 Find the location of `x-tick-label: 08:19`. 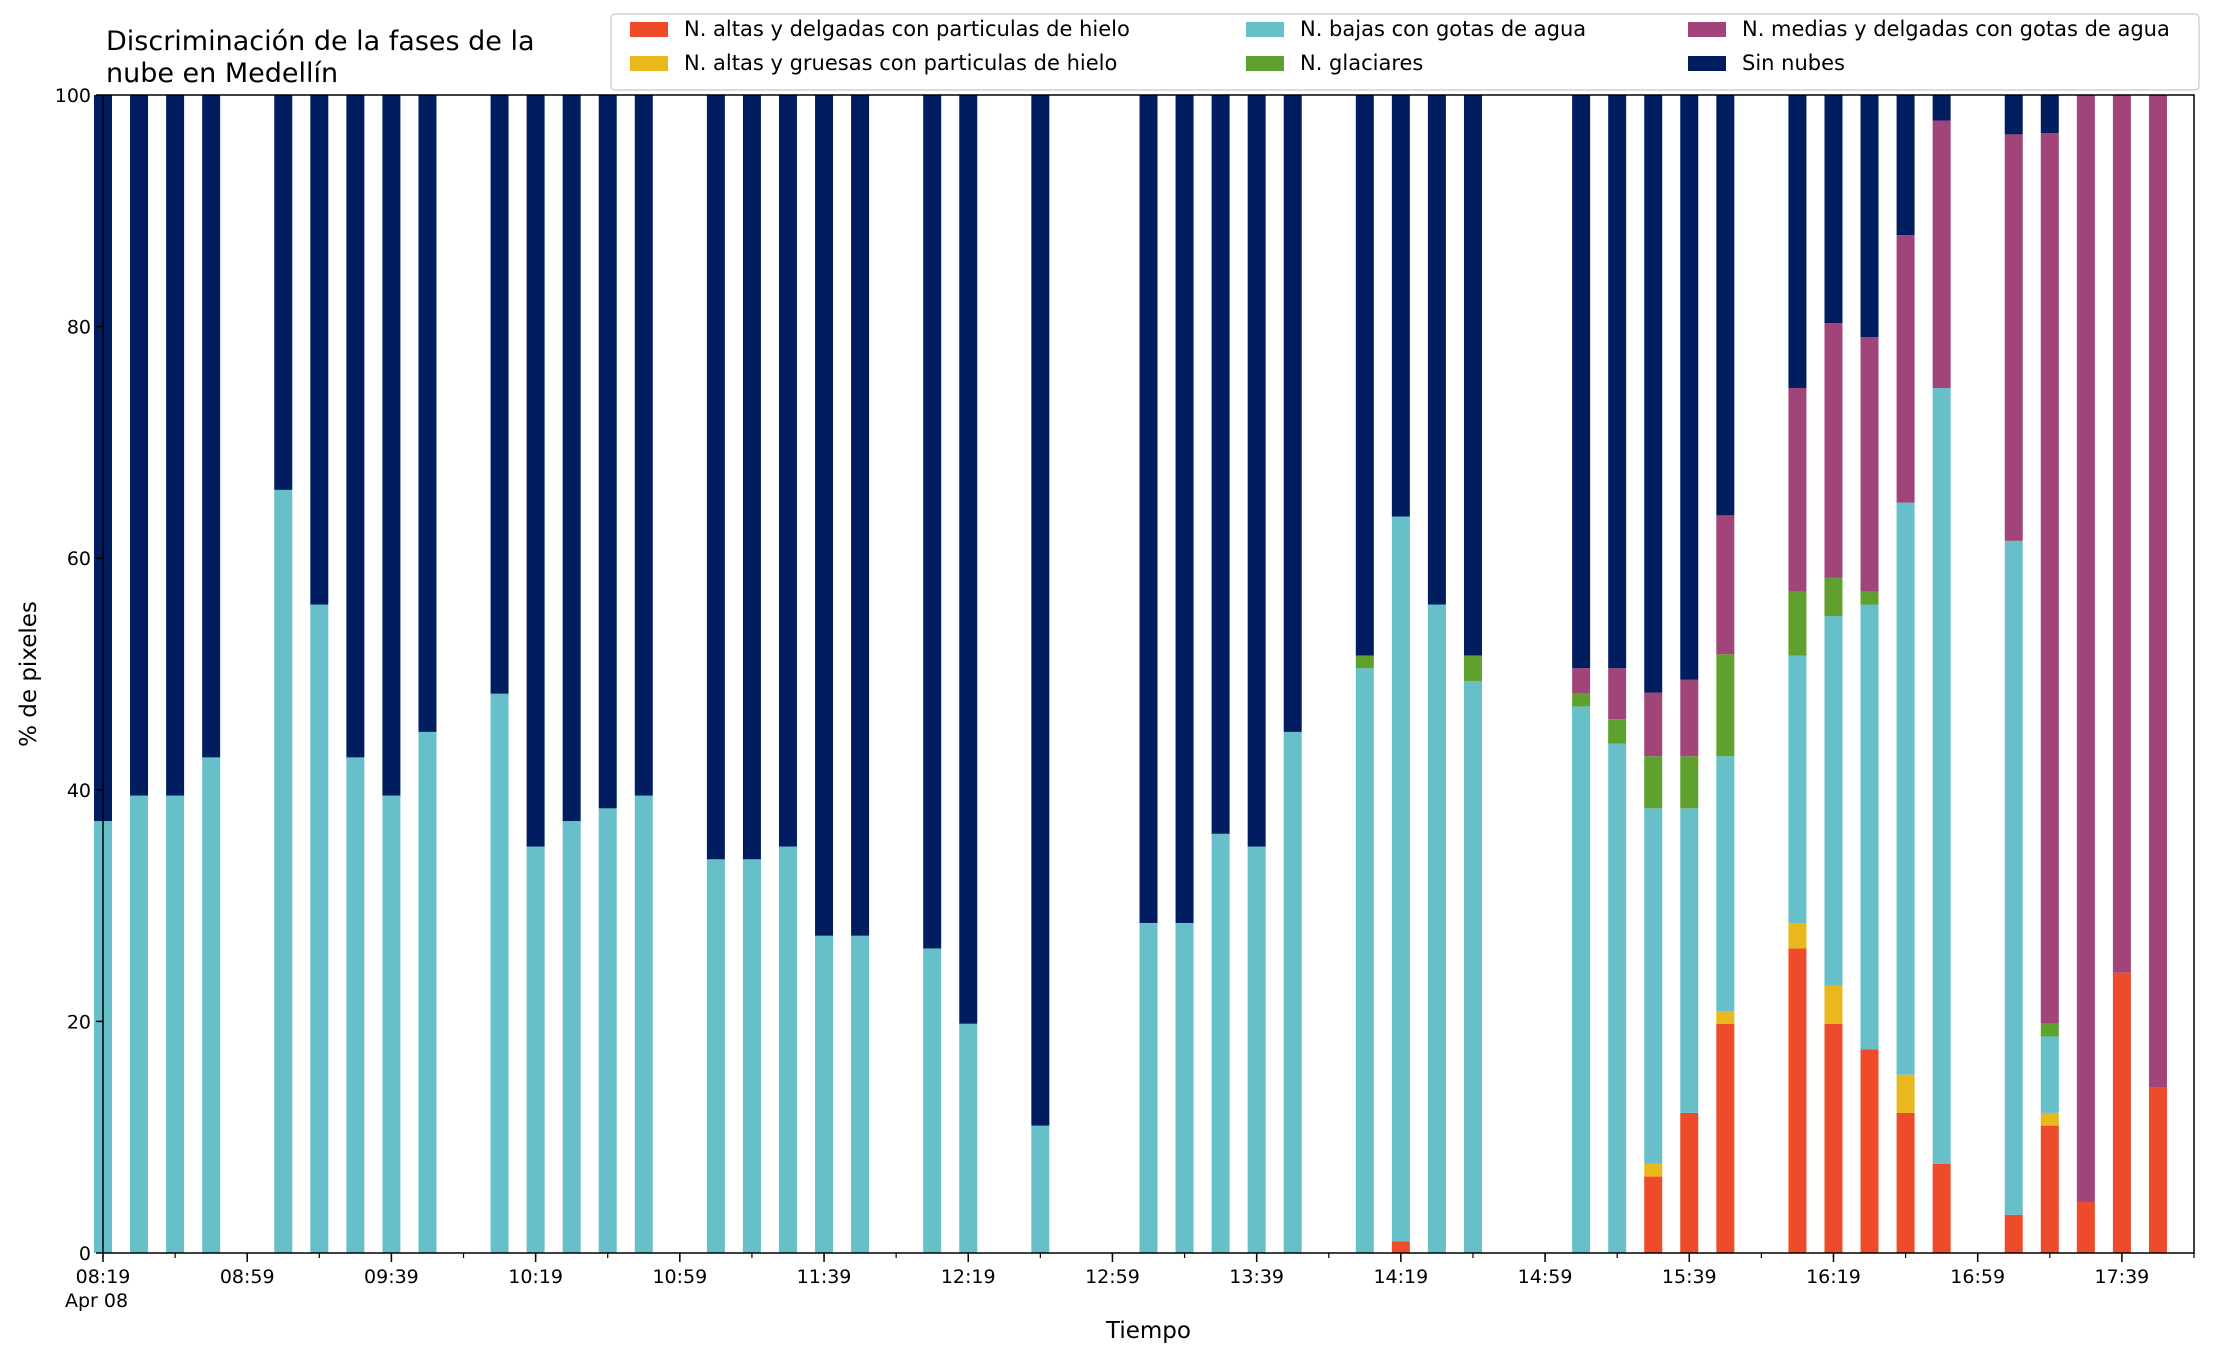

x-tick-label: 08:19 is located at coordinates (103, 1277).